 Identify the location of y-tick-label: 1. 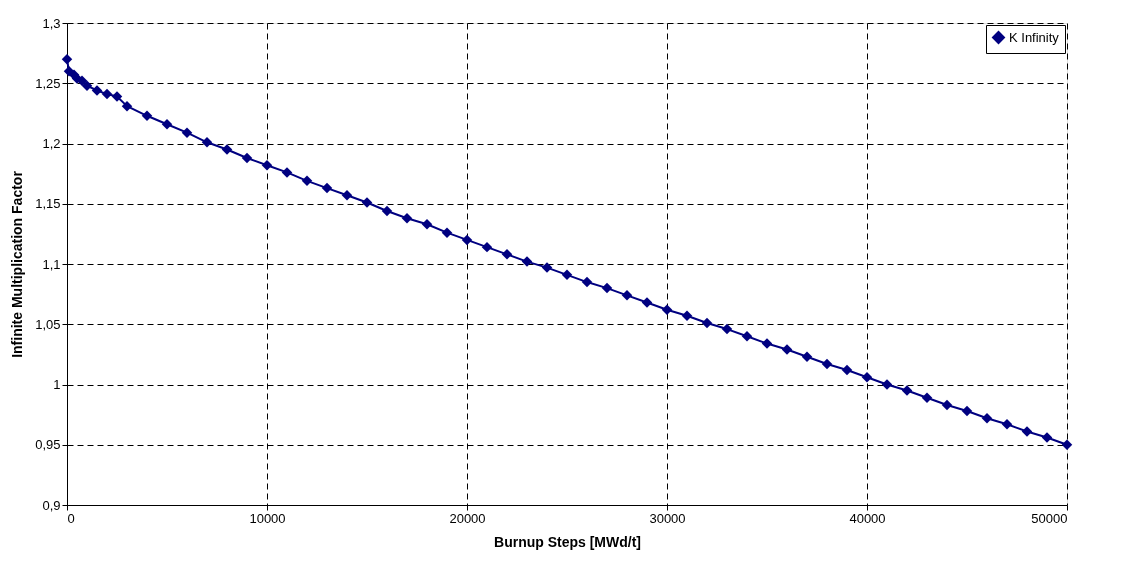
(57, 384).